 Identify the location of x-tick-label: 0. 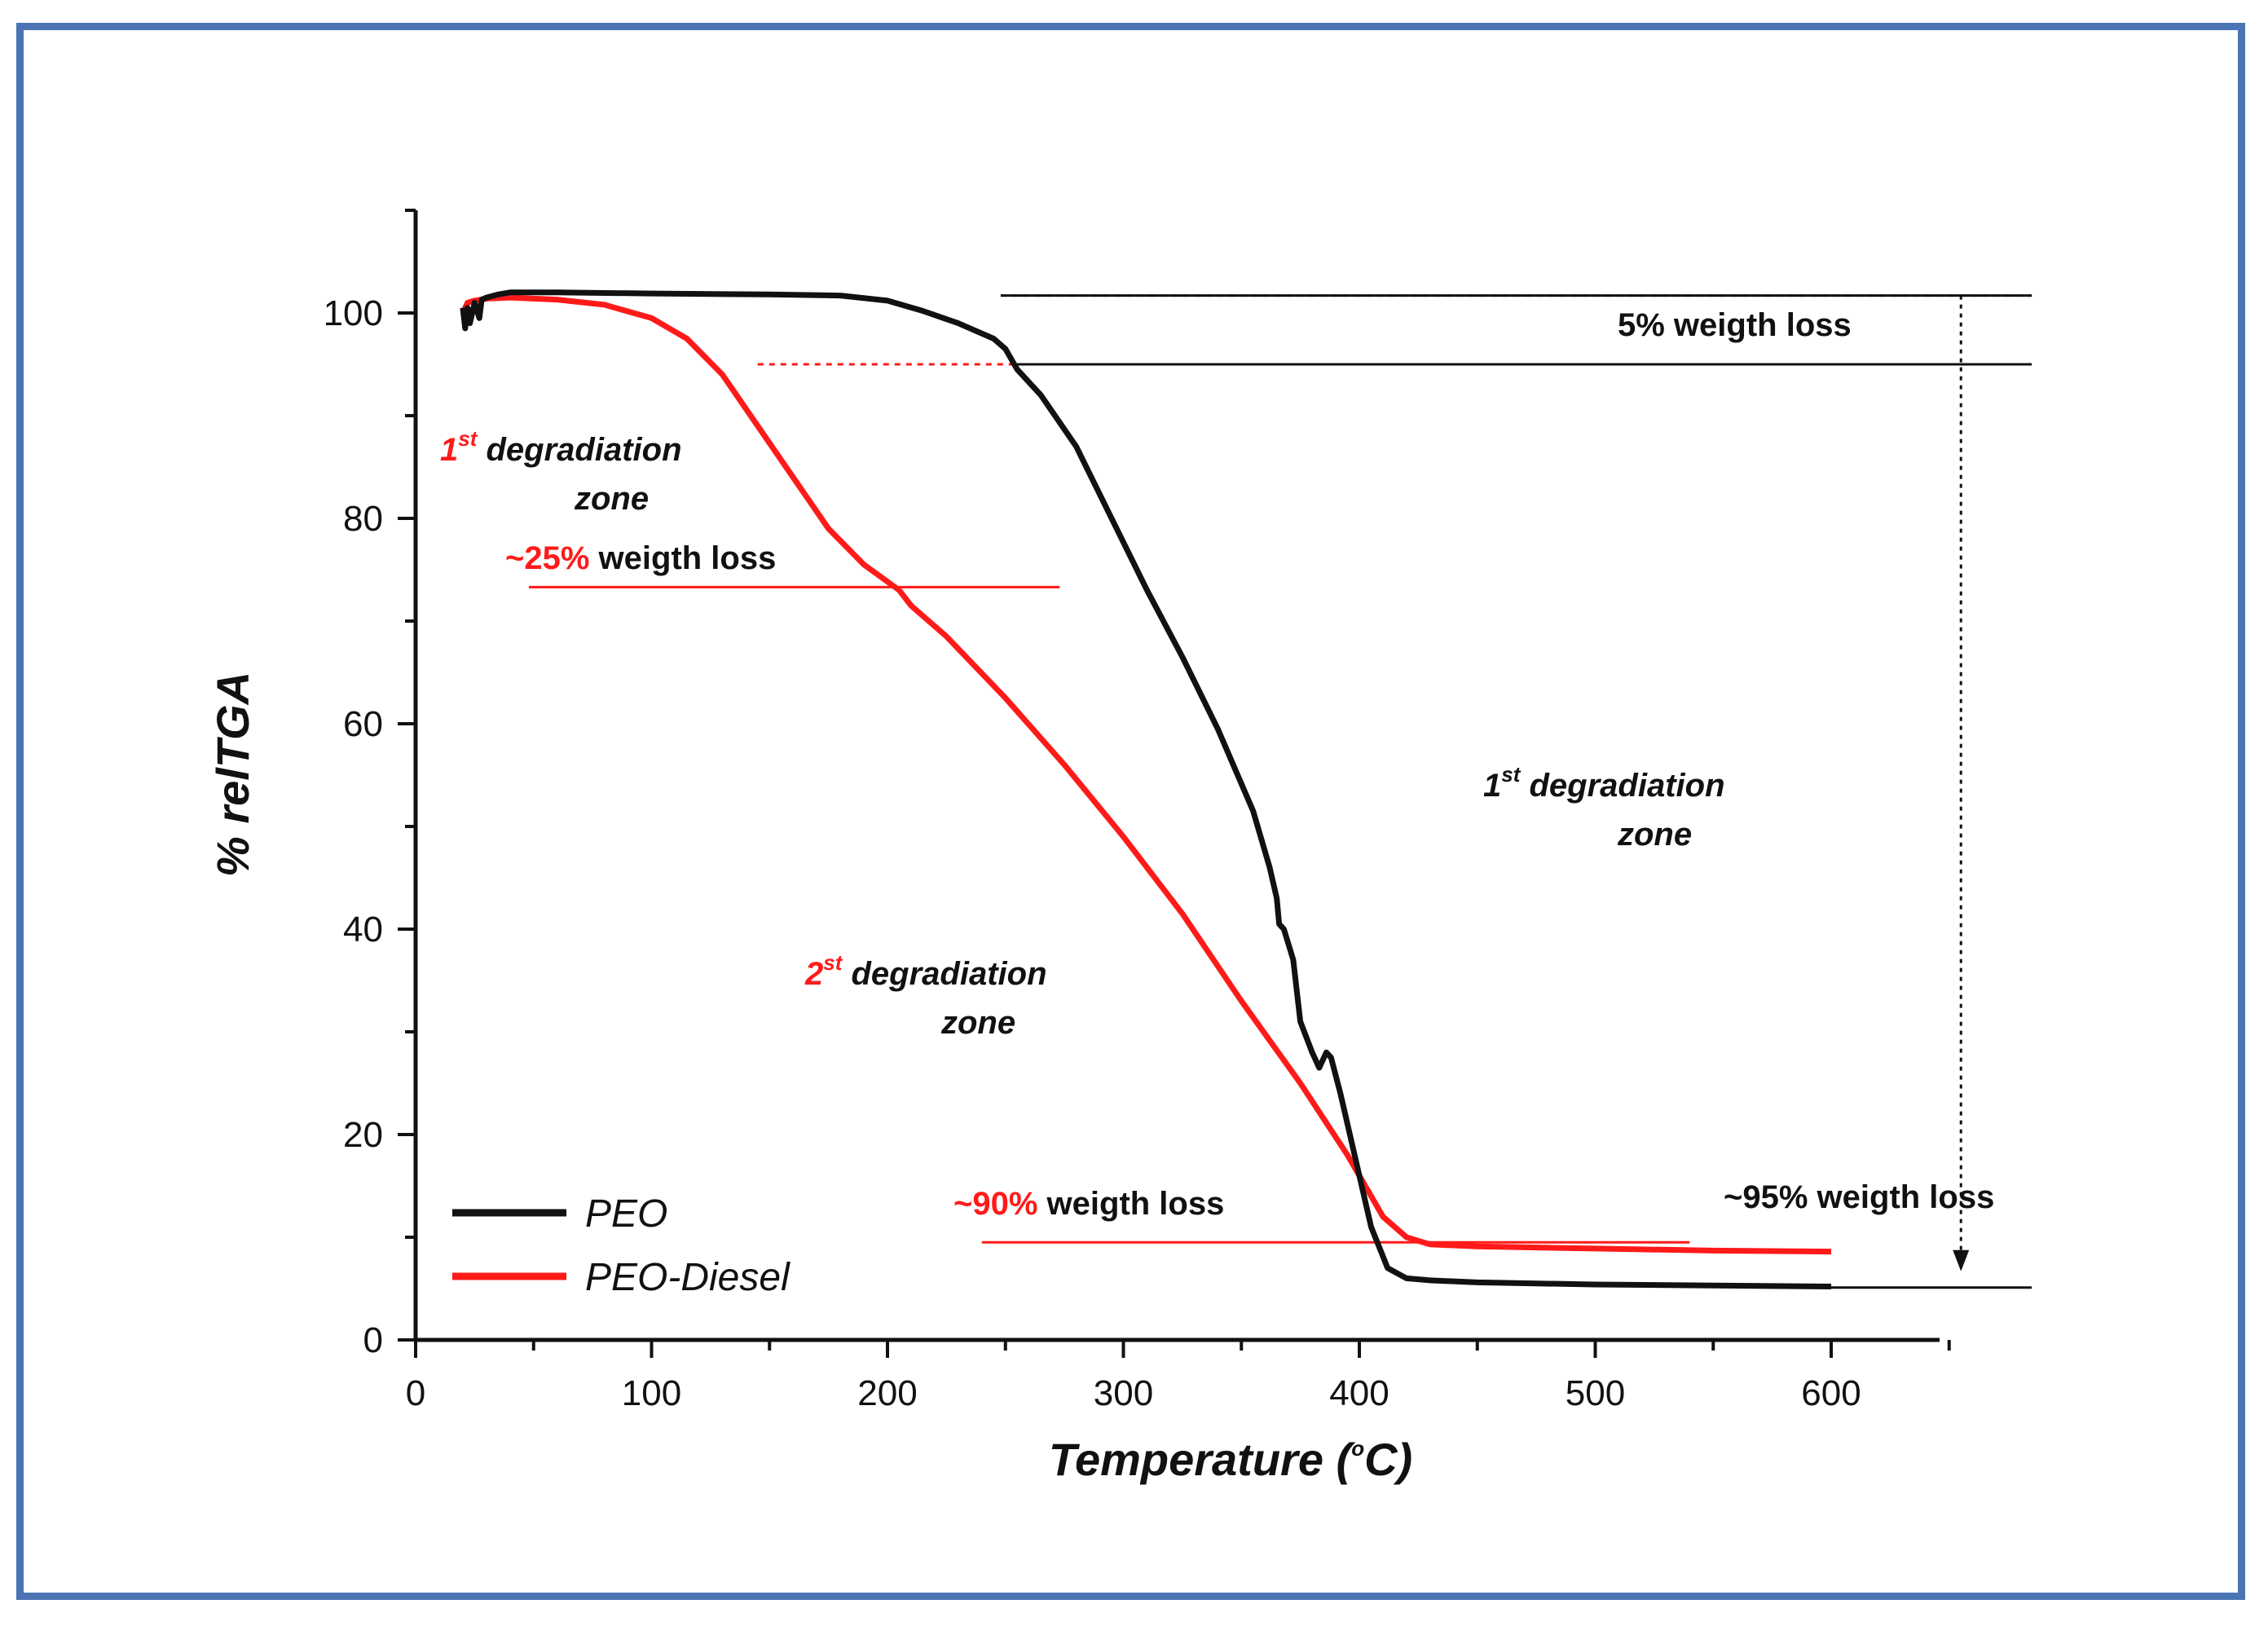
(416, 1393).